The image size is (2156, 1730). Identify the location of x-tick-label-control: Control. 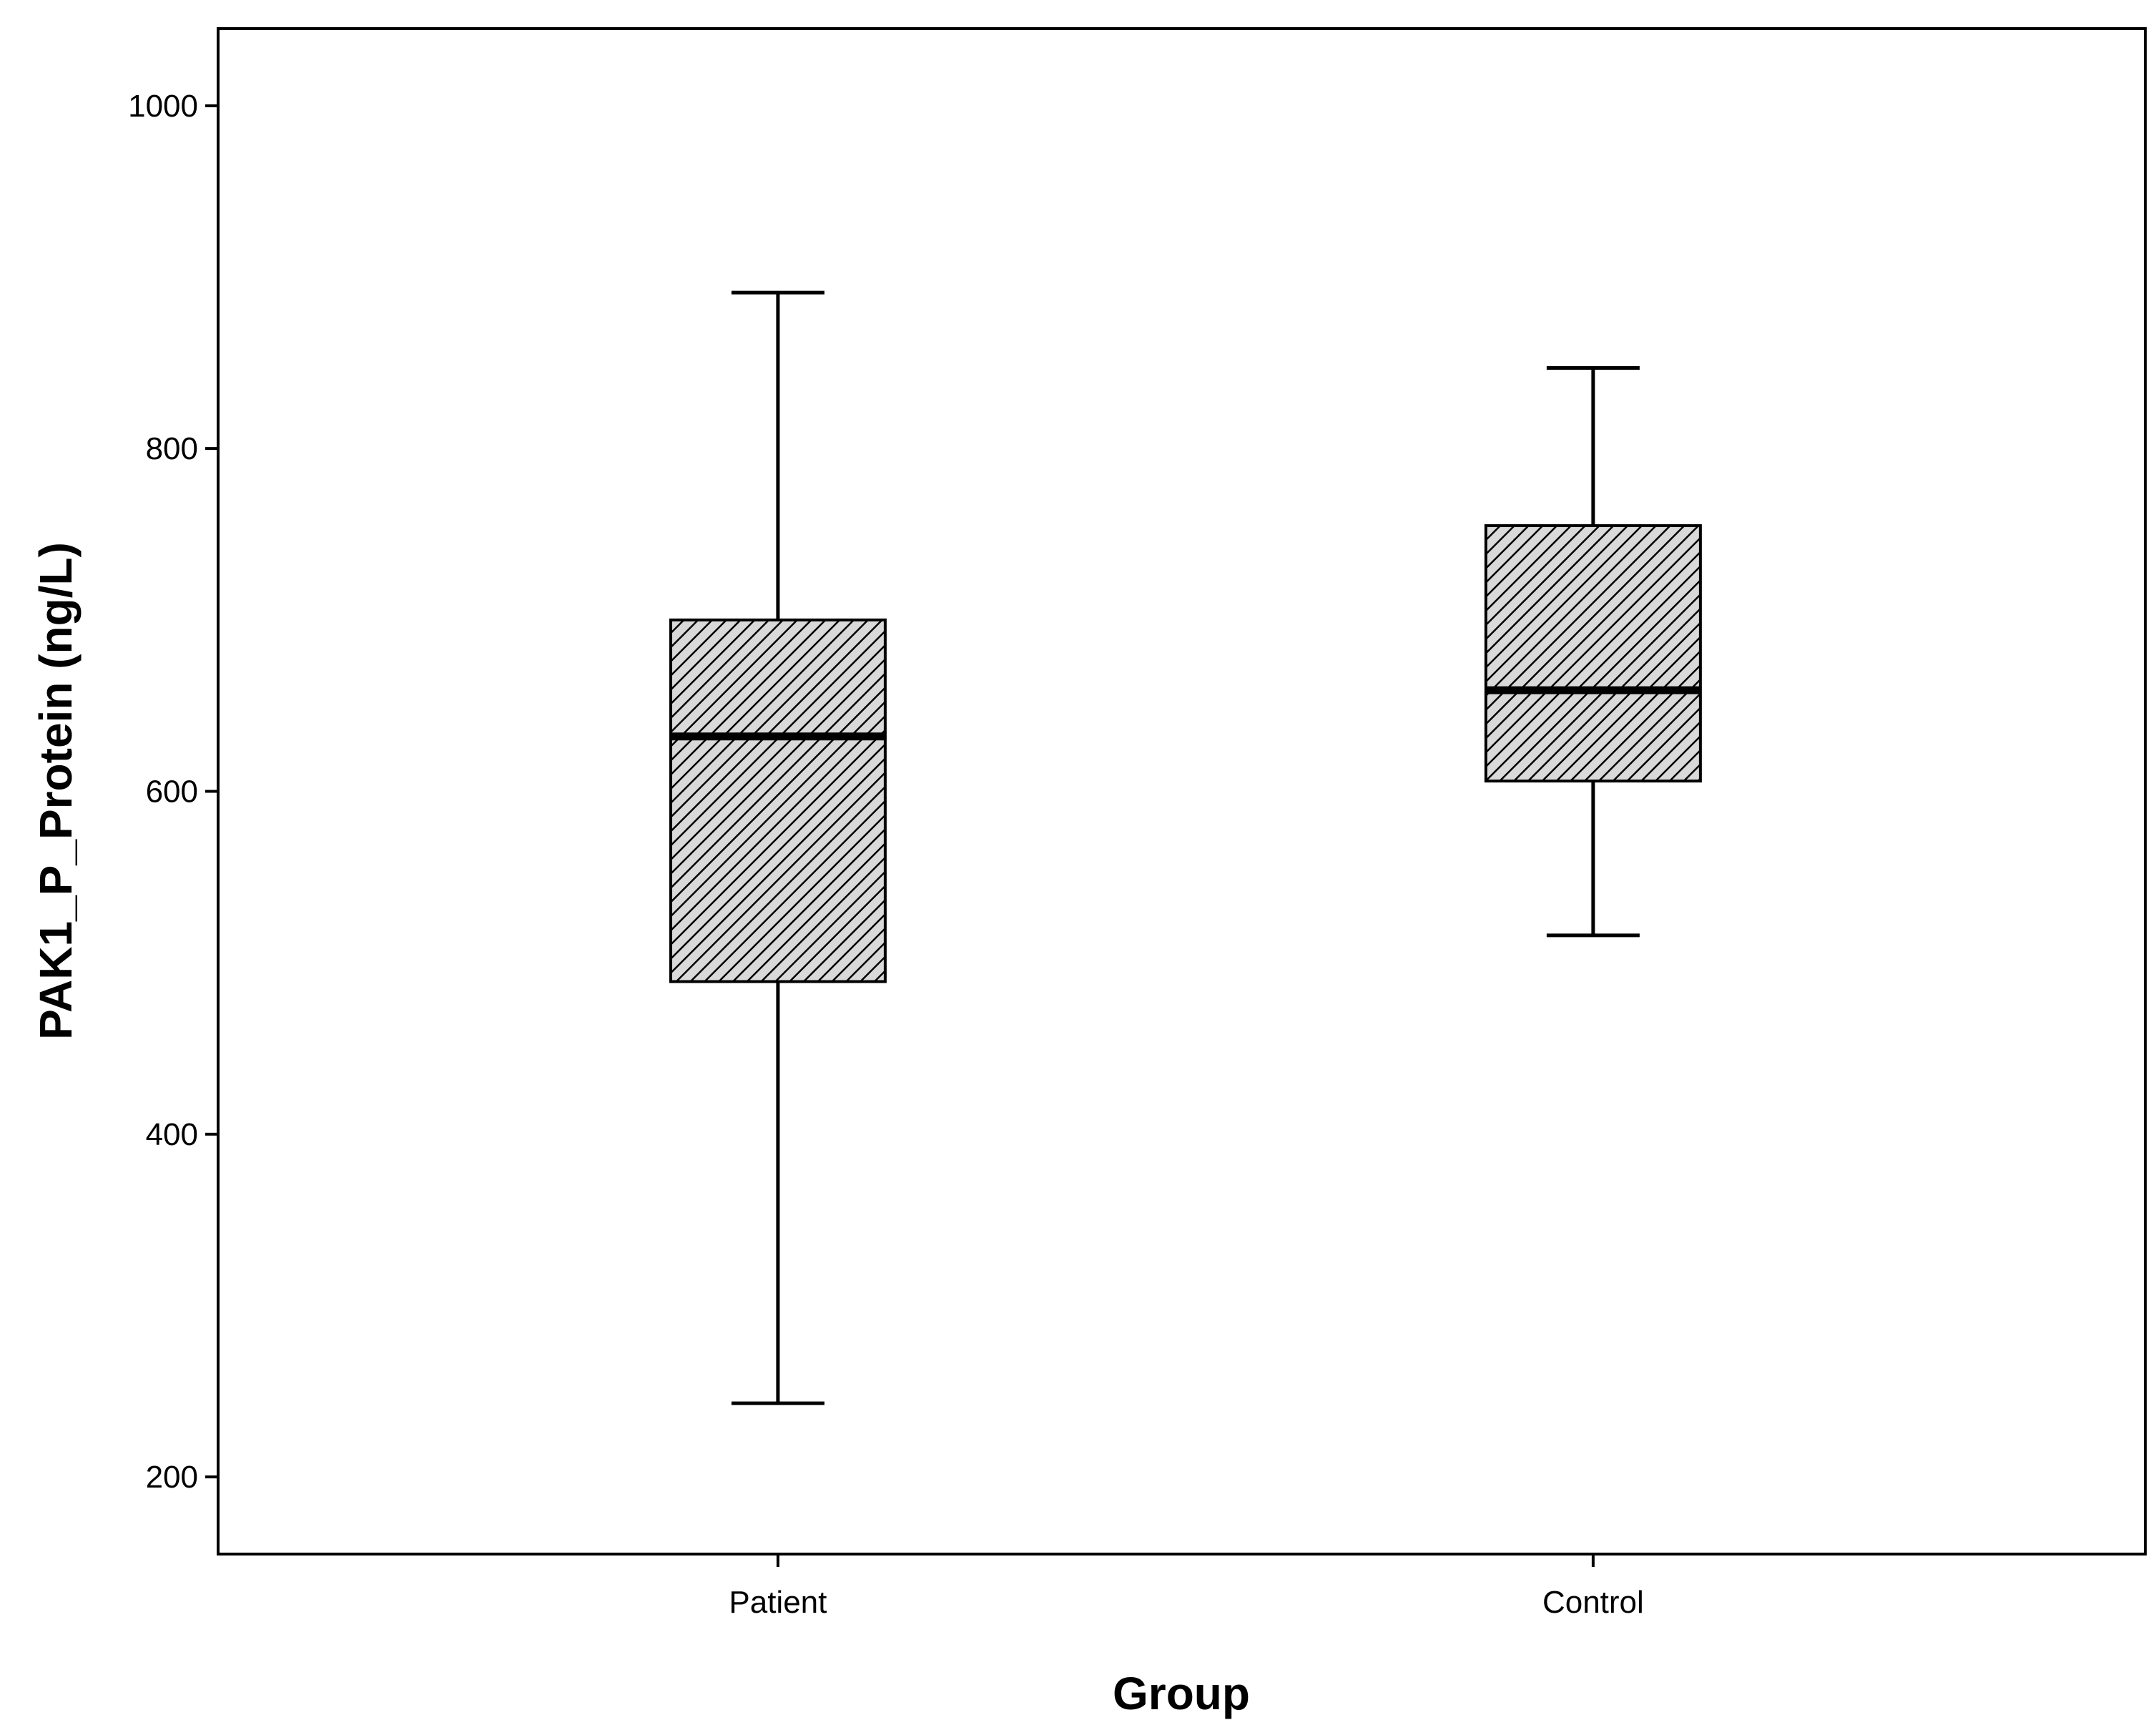
(1593, 1603).